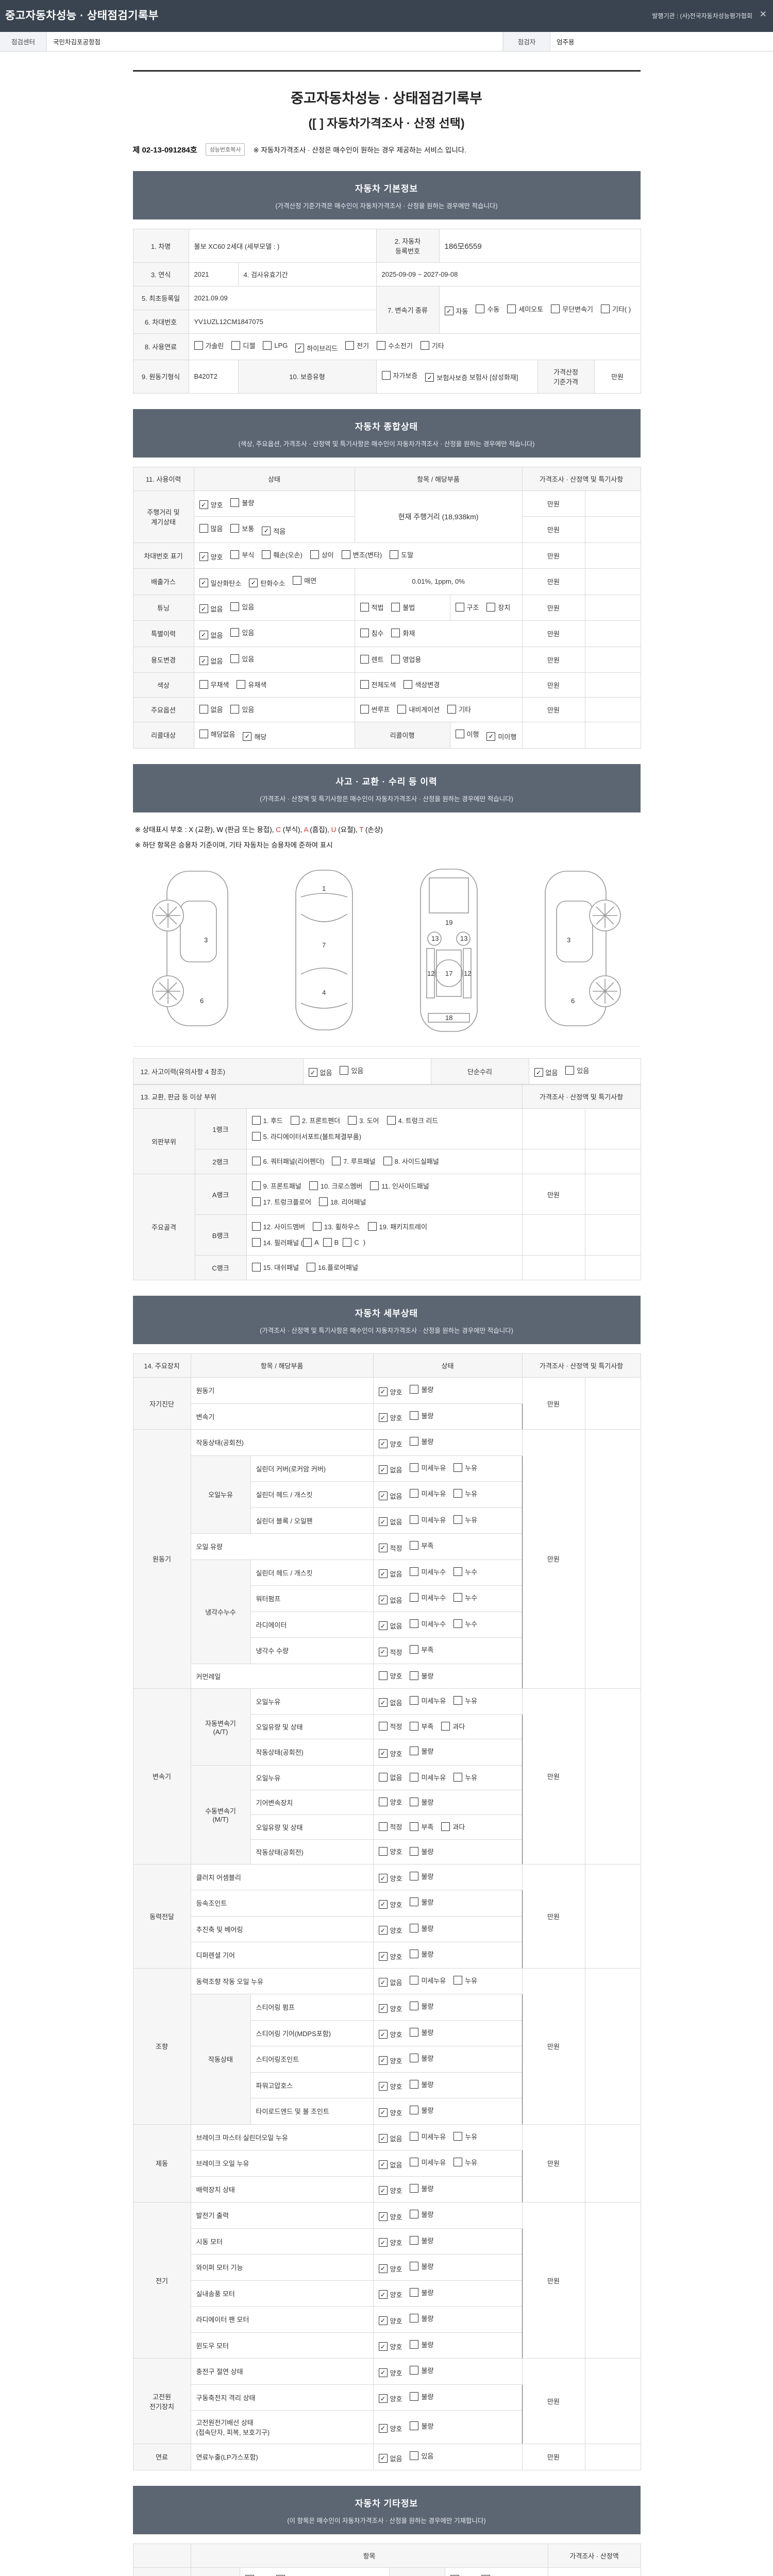 This screenshot has width=773, height=2576. Describe the element at coordinates (572, 309) in the screenshot. I see `checkbox-무단변속기: 무단변속기` at that location.